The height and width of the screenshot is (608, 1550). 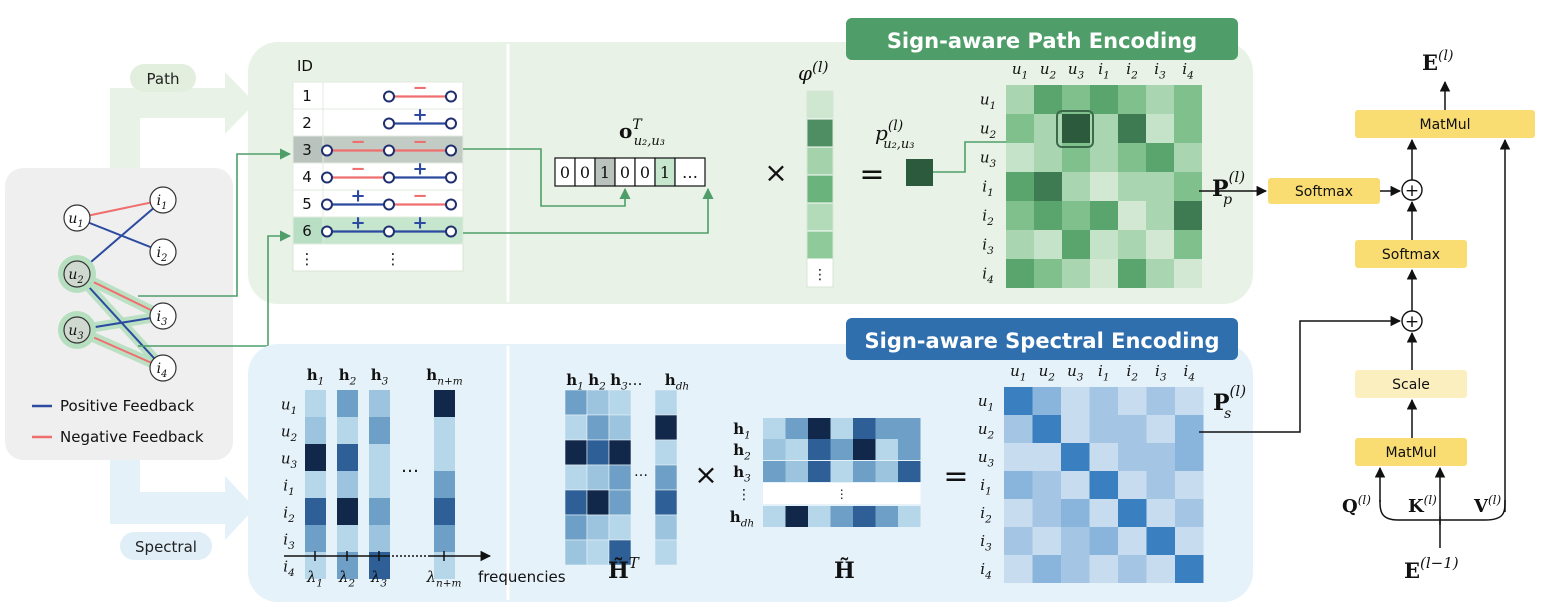 What do you see at coordinates (986, 431) in the screenshot?
I see `matrix-row-header: u2` at bounding box center [986, 431].